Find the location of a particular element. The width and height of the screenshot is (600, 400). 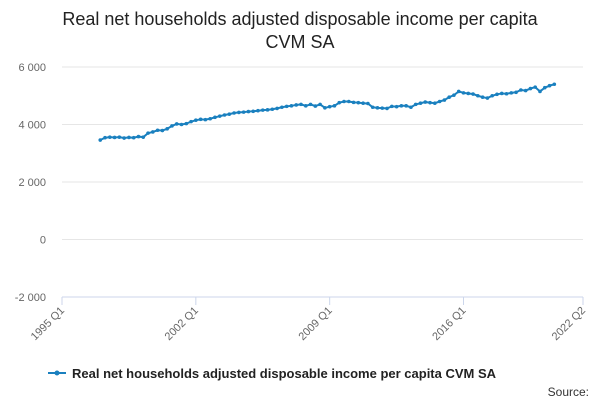

y-tick-label: 6 000 is located at coordinates (32, 68).